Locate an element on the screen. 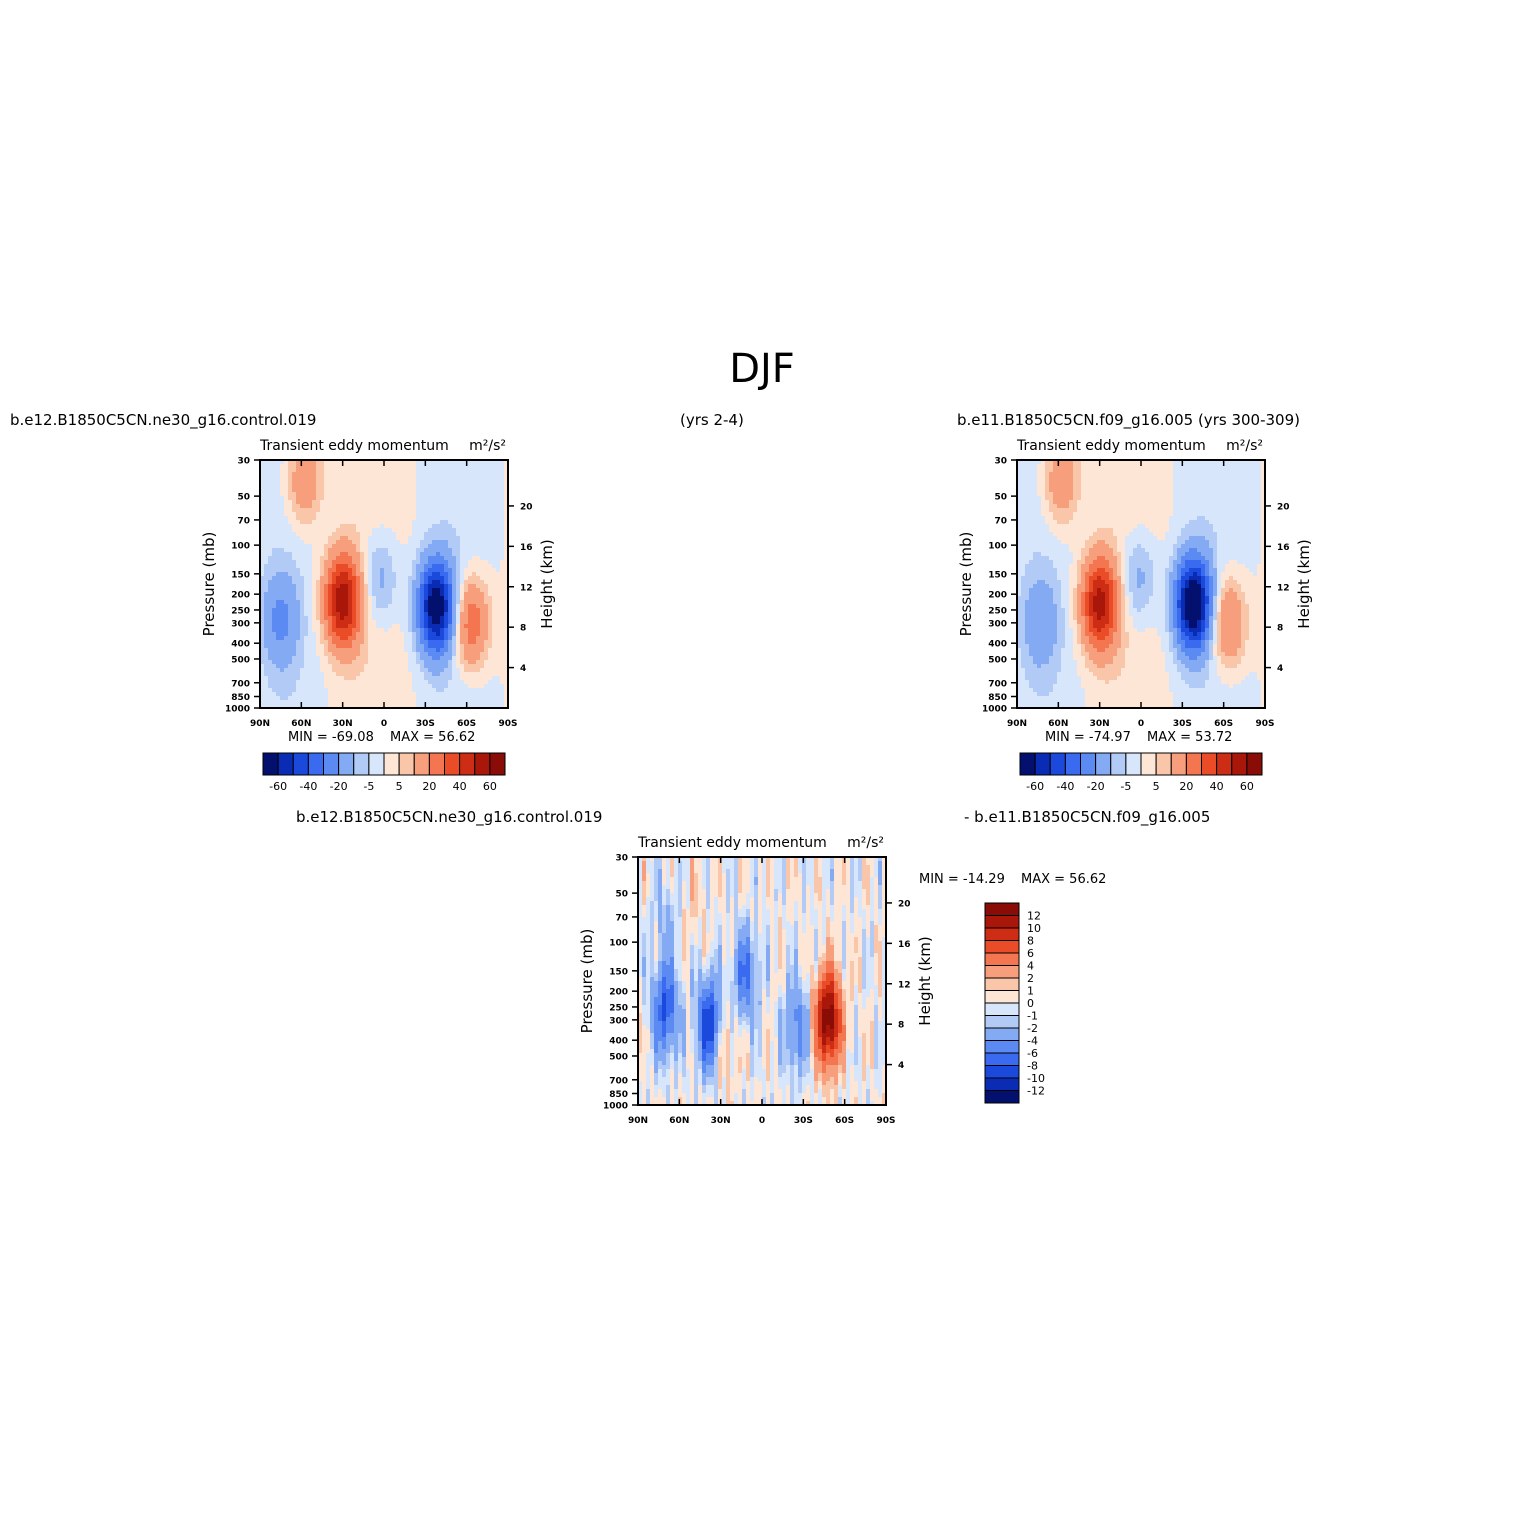 This screenshot has height=1529, width=1525. panel1-colorbar-box is located at coordinates (452, 764).